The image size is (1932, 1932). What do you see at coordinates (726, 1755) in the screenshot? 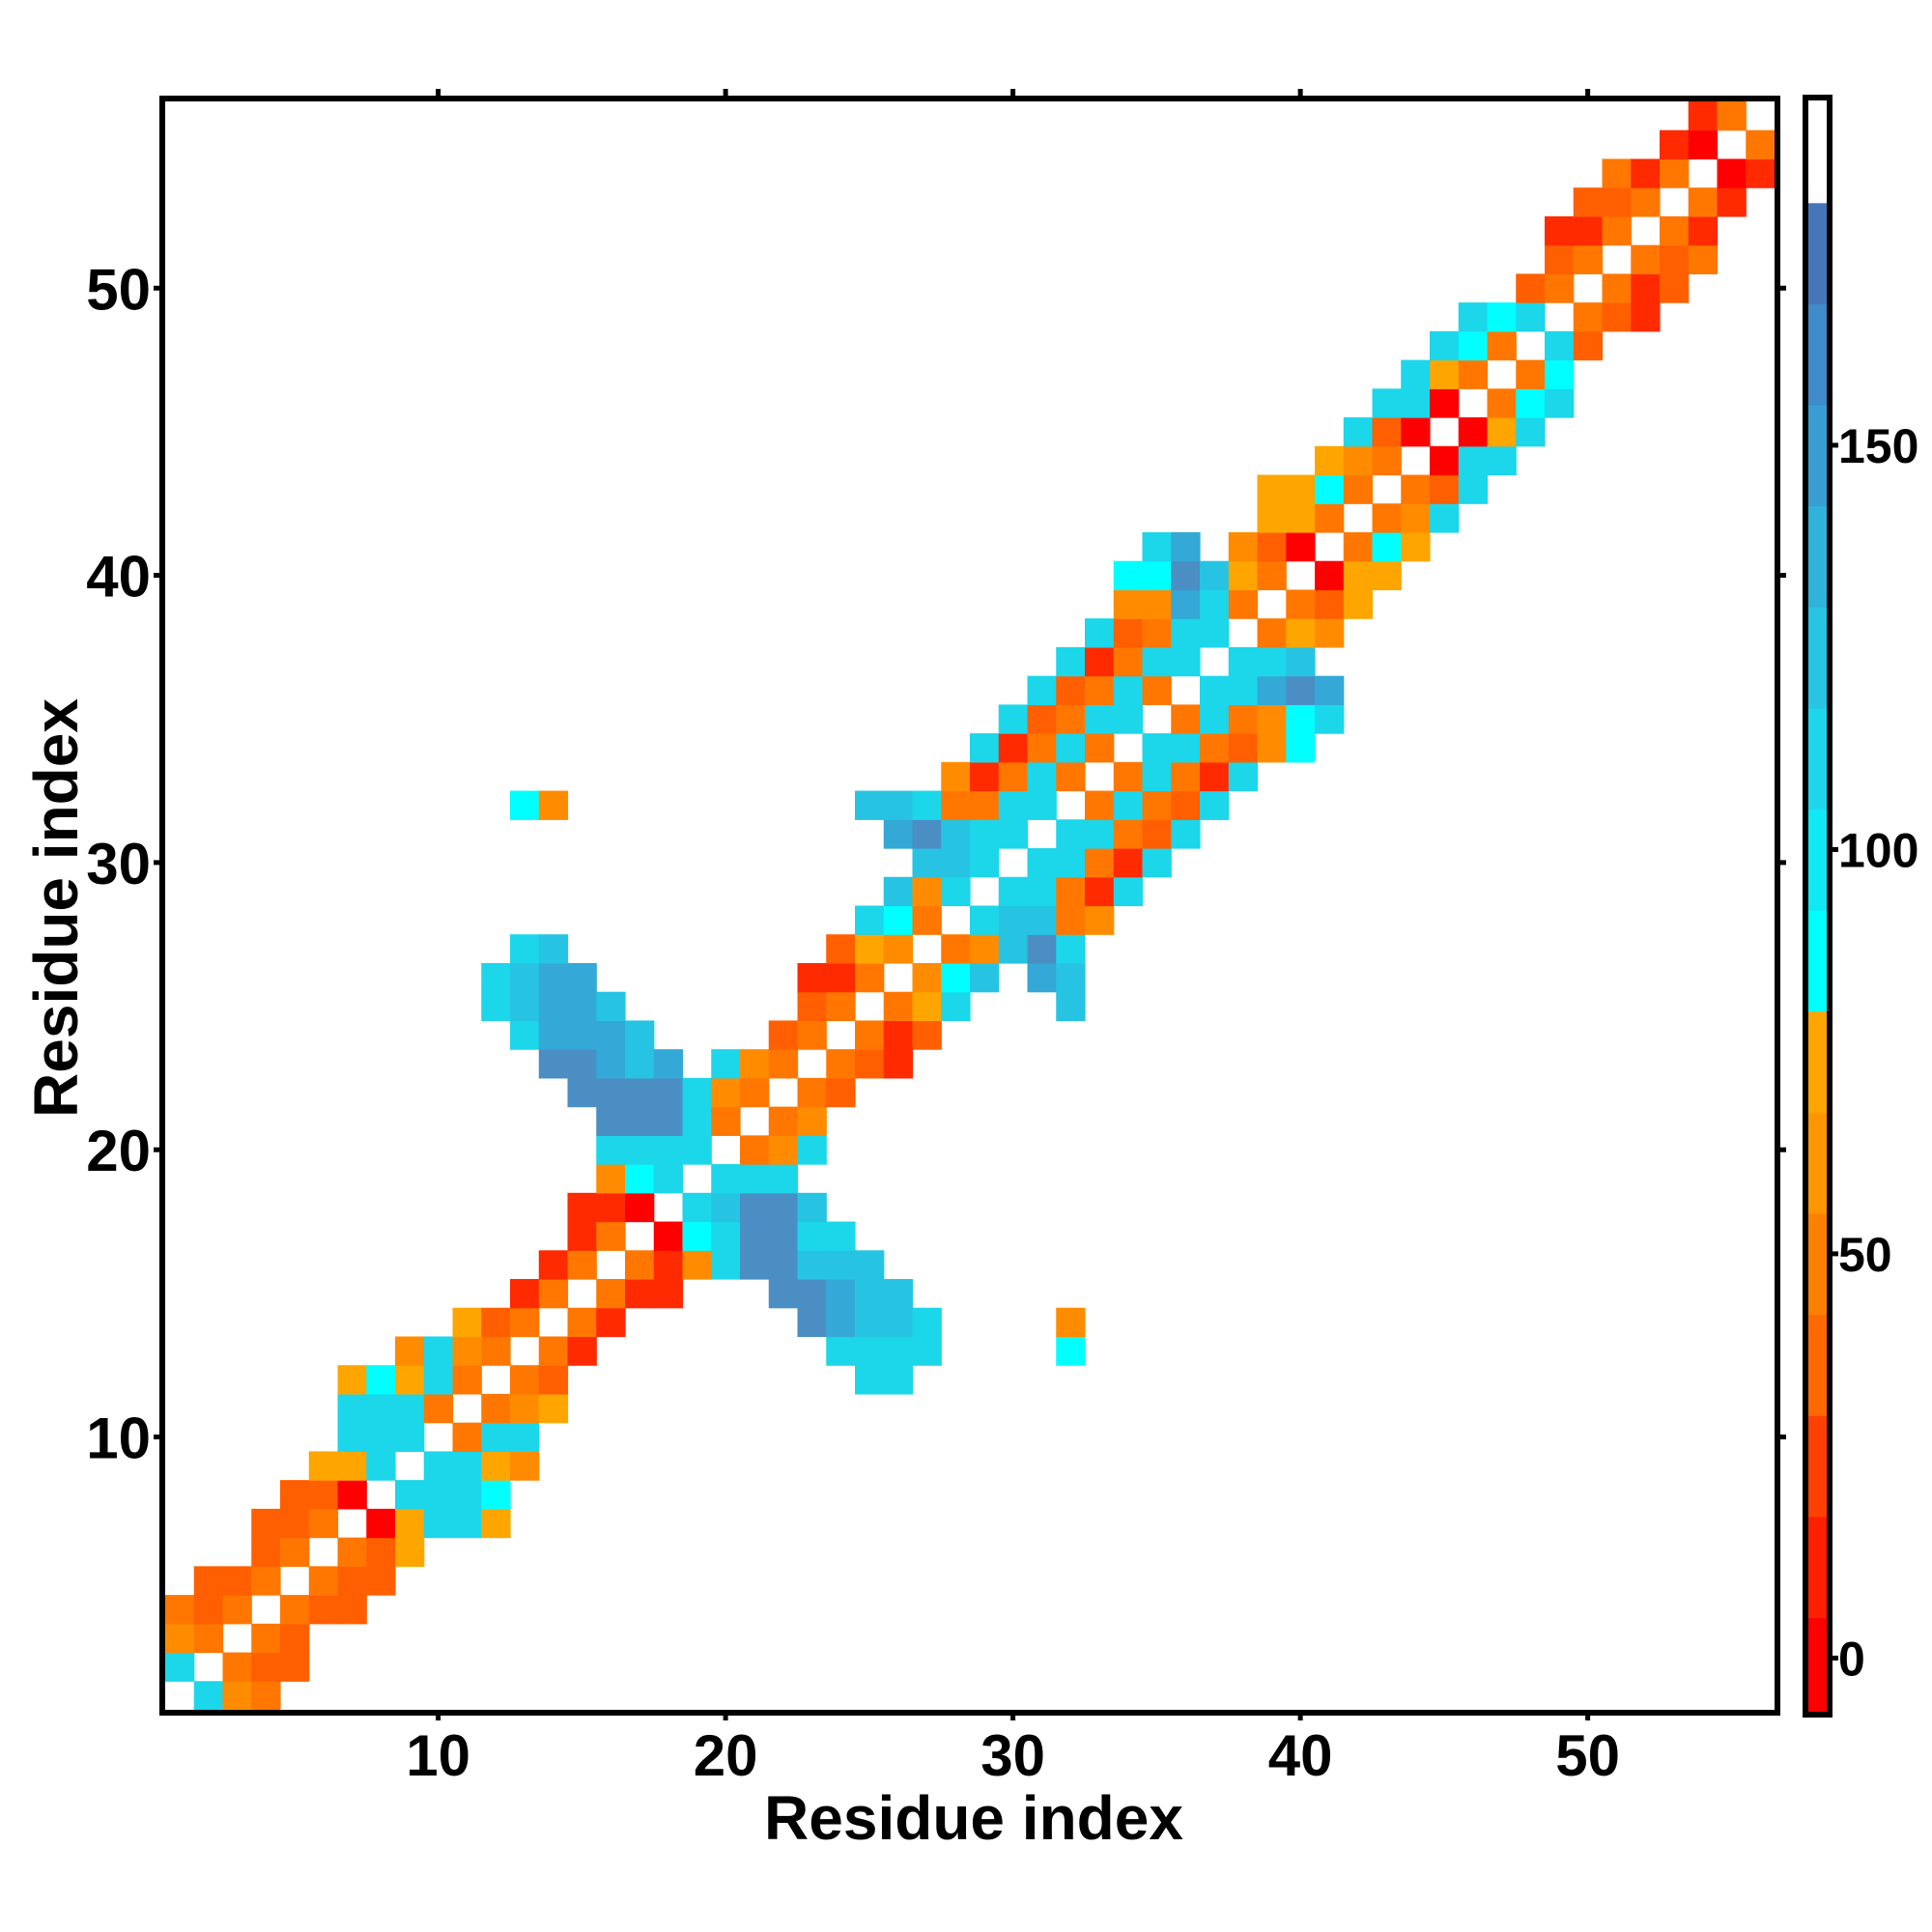
I see `x-tick-label: 20` at bounding box center [726, 1755].